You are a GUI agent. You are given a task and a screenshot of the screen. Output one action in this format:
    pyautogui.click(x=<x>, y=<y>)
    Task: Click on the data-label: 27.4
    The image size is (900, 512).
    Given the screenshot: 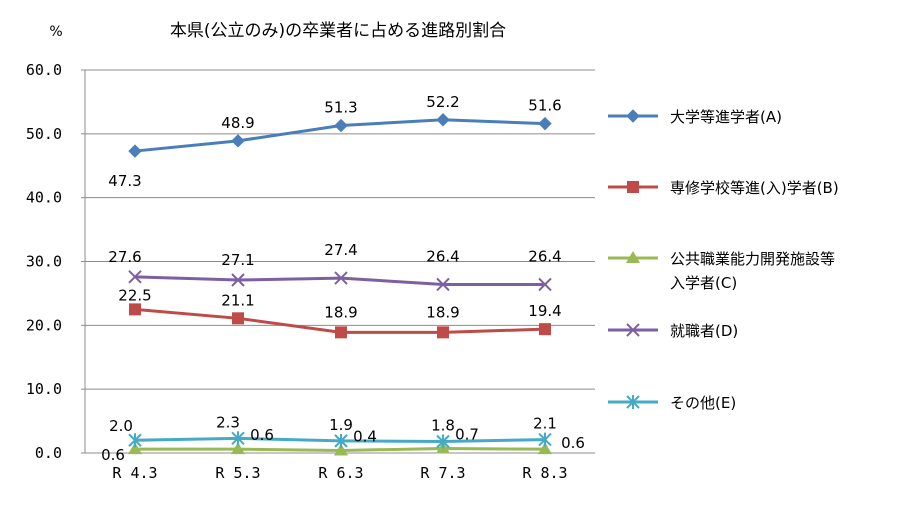 What is the action you would take?
    pyautogui.click(x=340, y=250)
    